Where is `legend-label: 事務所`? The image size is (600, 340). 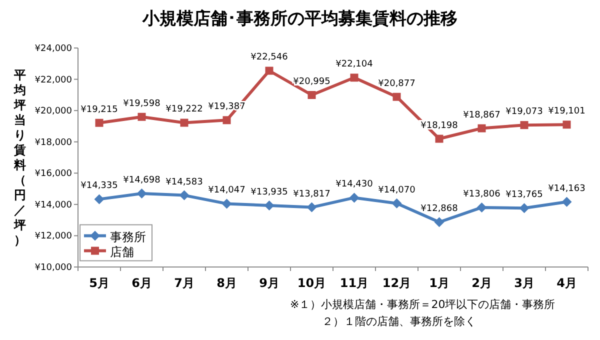
legend-label: 事務所 is located at coordinates (128, 237).